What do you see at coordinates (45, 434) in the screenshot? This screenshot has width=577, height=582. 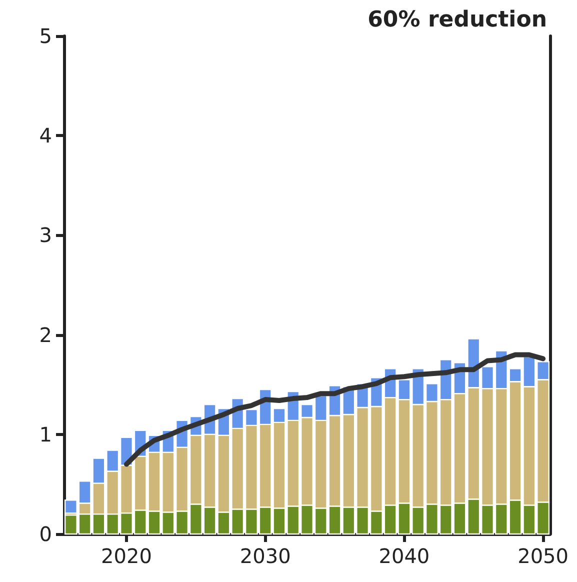 I see `y-tick-label: 1` at bounding box center [45, 434].